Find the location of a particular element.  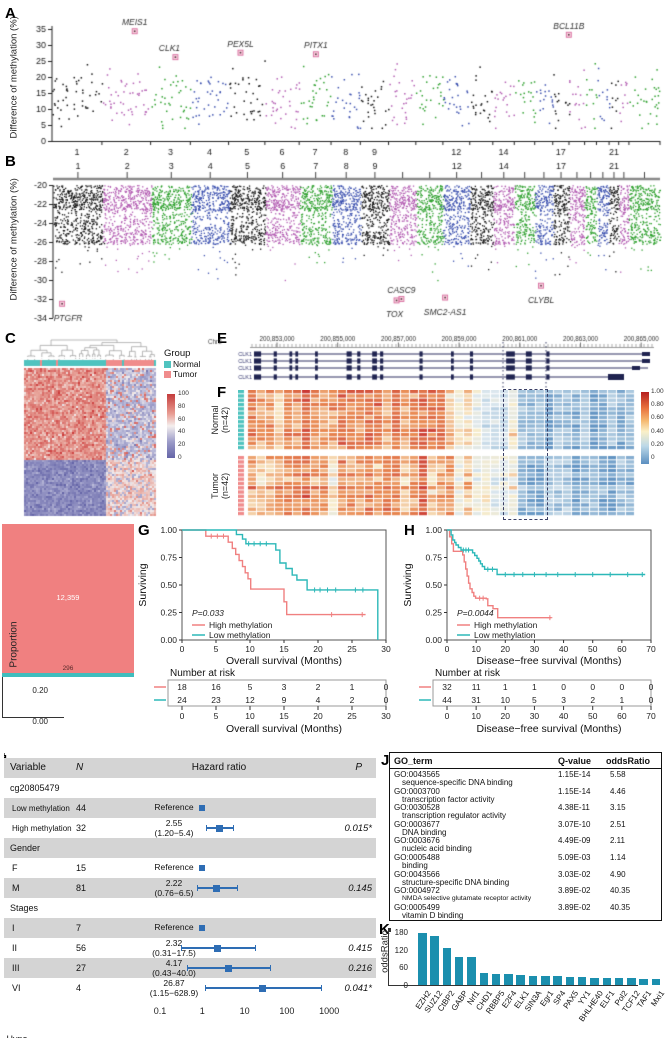

risk-axis-tick-label: 30 is located at coordinates (535, 716).